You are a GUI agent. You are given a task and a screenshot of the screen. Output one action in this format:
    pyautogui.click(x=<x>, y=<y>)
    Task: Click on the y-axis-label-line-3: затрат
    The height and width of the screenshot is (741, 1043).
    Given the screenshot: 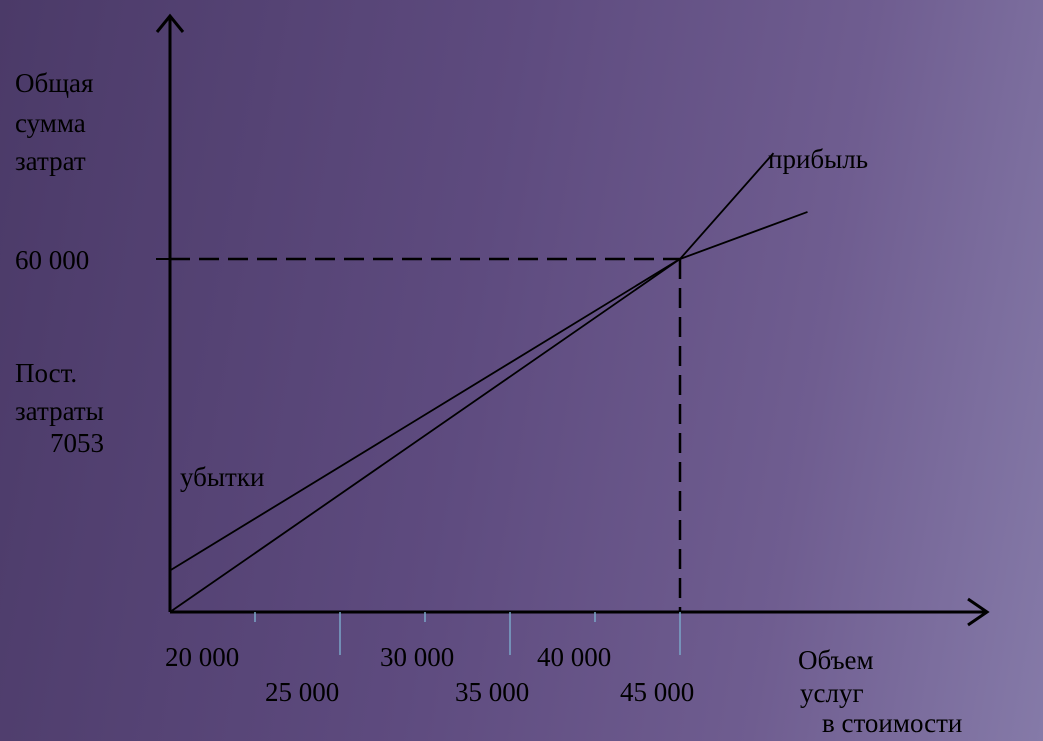 What is the action you would take?
    pyautogui.click(x=50, y=161)
    